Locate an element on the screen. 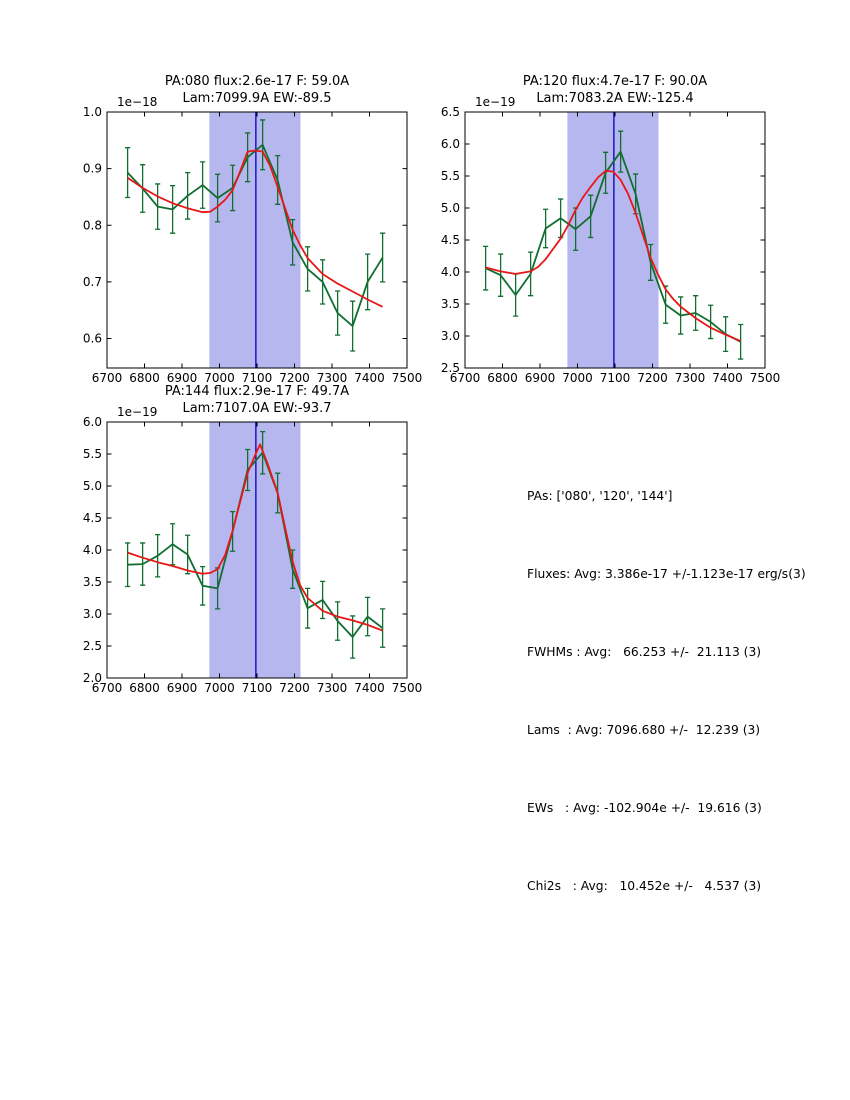 This screenshot has height=1100, width=850. subplot-title-line2: Lam:7107.0A EW:-93.7 is located at coordinates (256, 408).